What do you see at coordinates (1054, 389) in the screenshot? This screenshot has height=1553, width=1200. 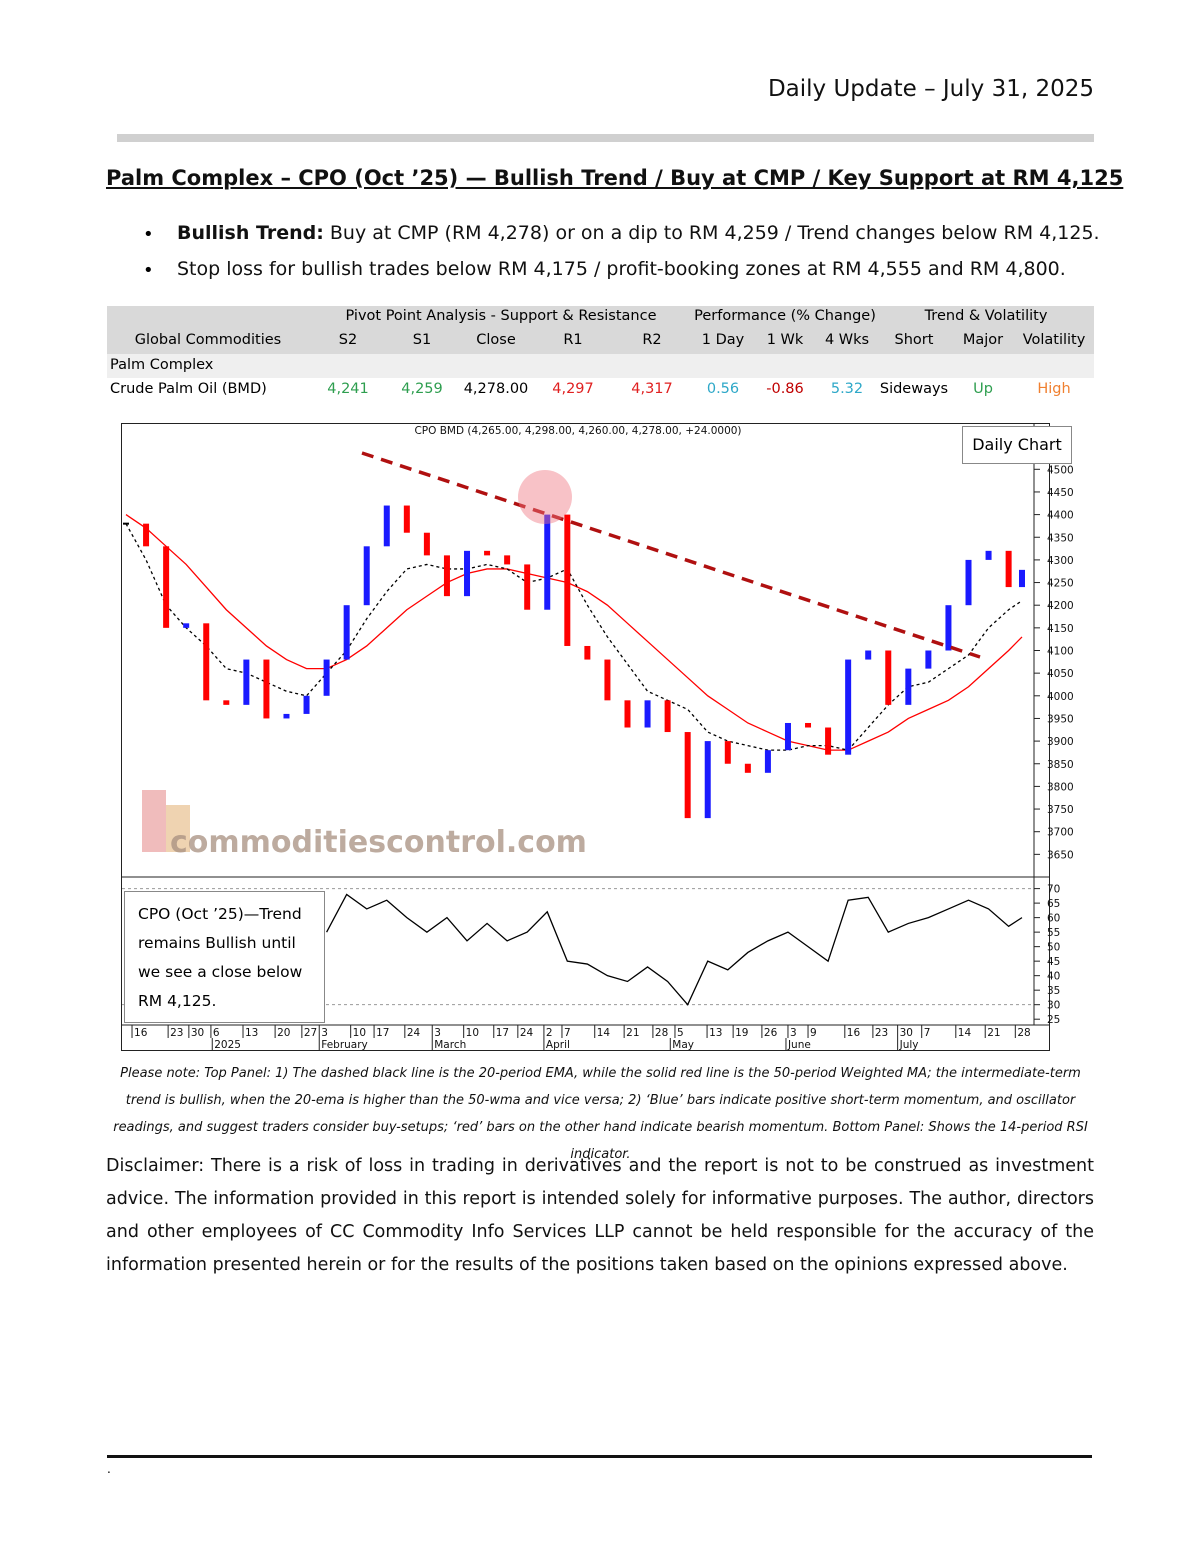 I see `table-cell: High` at bounding box center [1054, 389].